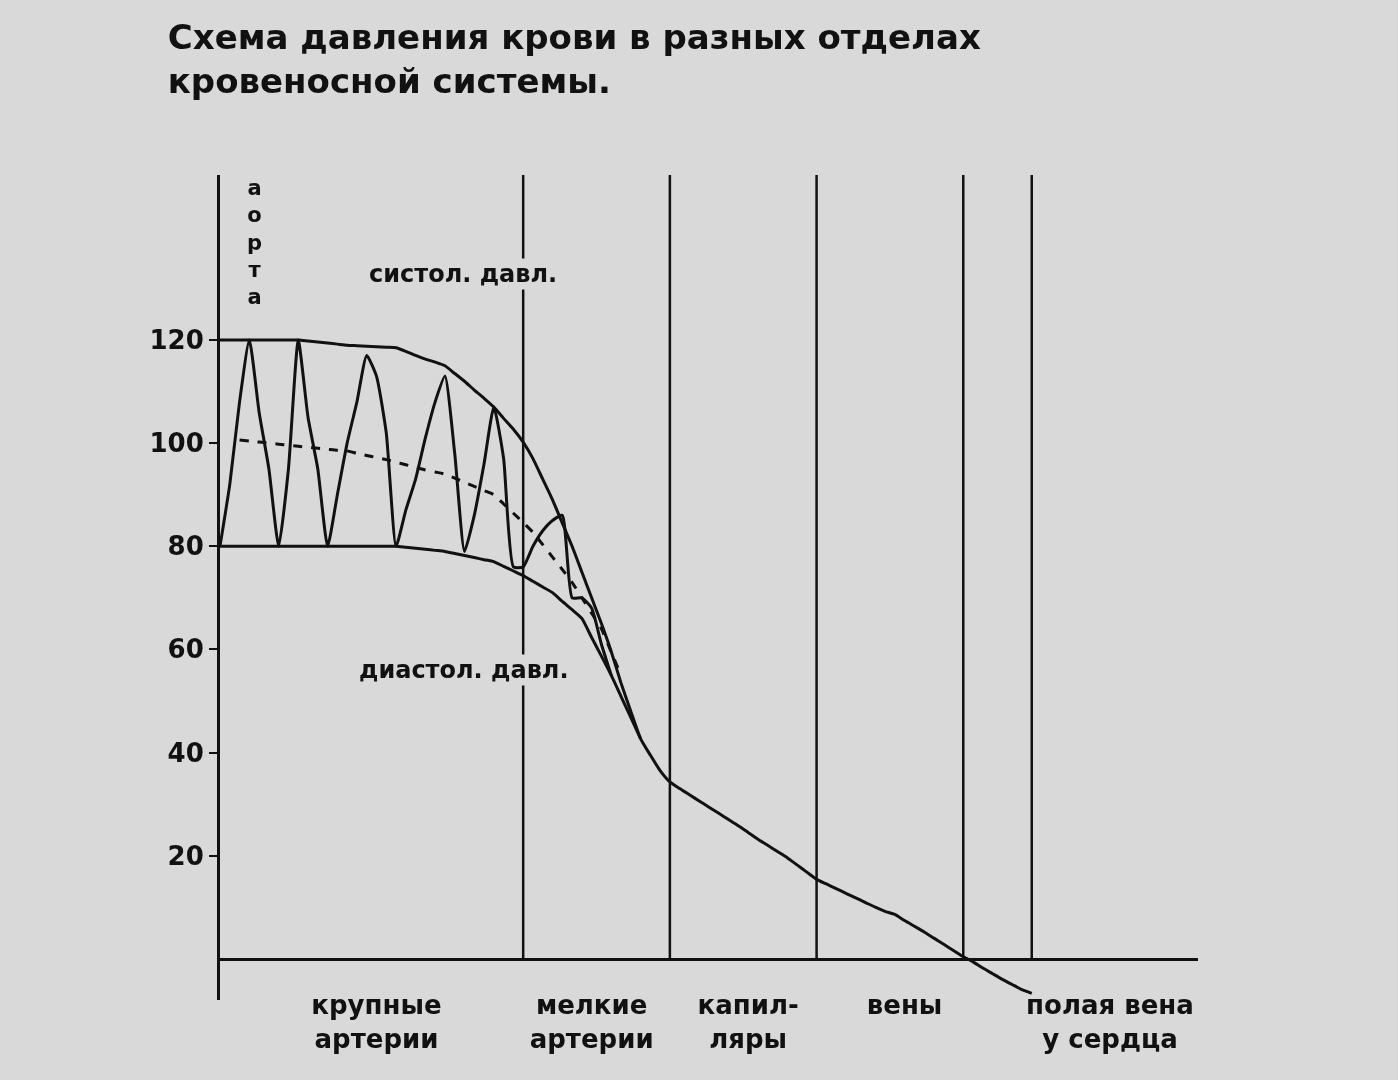  Describe the element at coordinates (463, 274) in the screenshot. I see `annotation: систол. давл.` at that location.